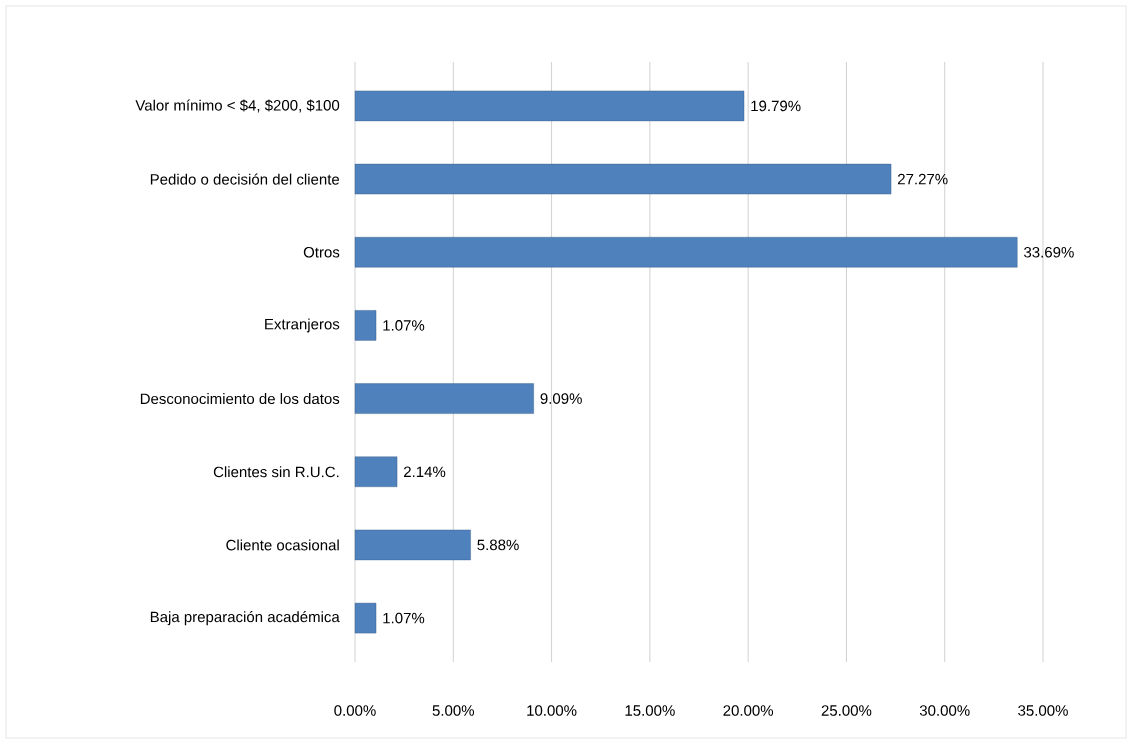 Image resolution: width=1132 pixels, height=744 pixels. I want to click on x-tick-label: 30.00%, so click(944, 710).